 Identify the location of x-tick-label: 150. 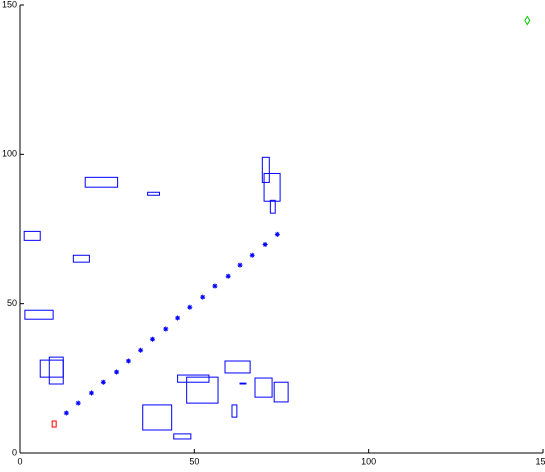
(540, 461).